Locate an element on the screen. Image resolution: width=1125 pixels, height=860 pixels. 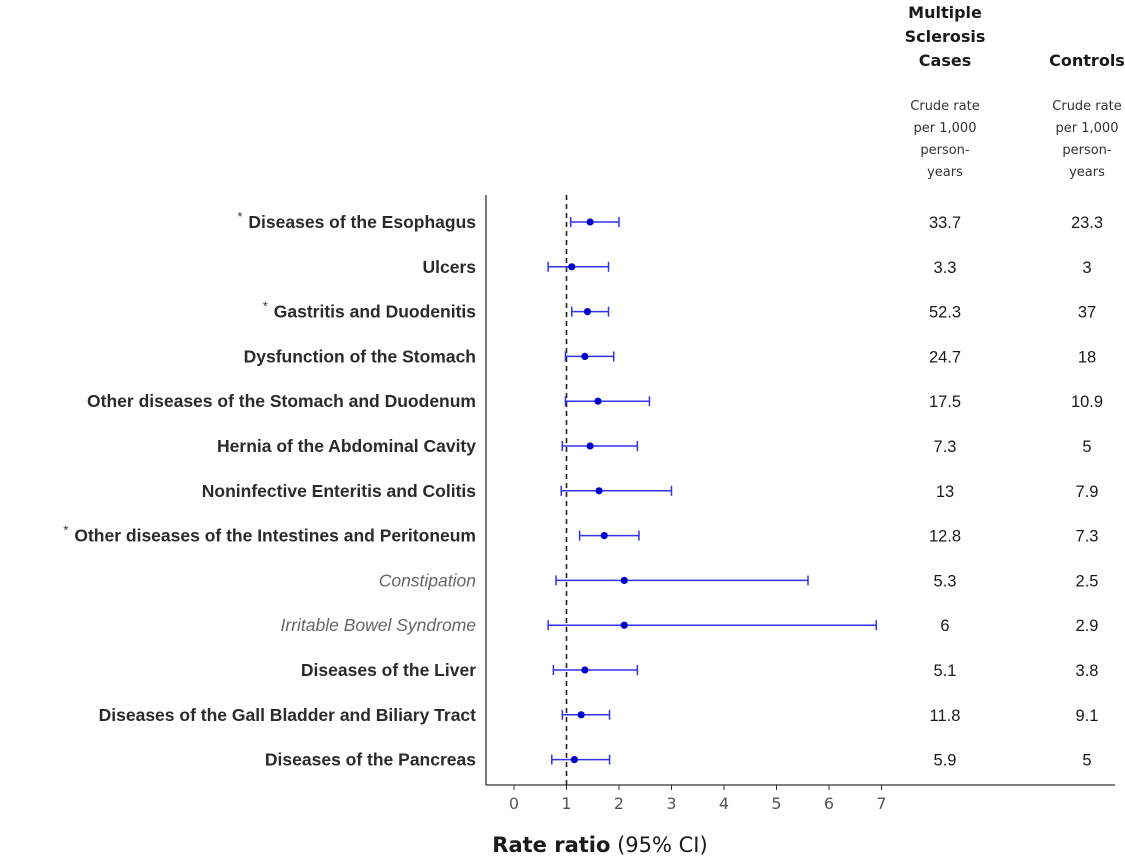
ms-rate-value: 5.1 is located at coordinates (945, 671).